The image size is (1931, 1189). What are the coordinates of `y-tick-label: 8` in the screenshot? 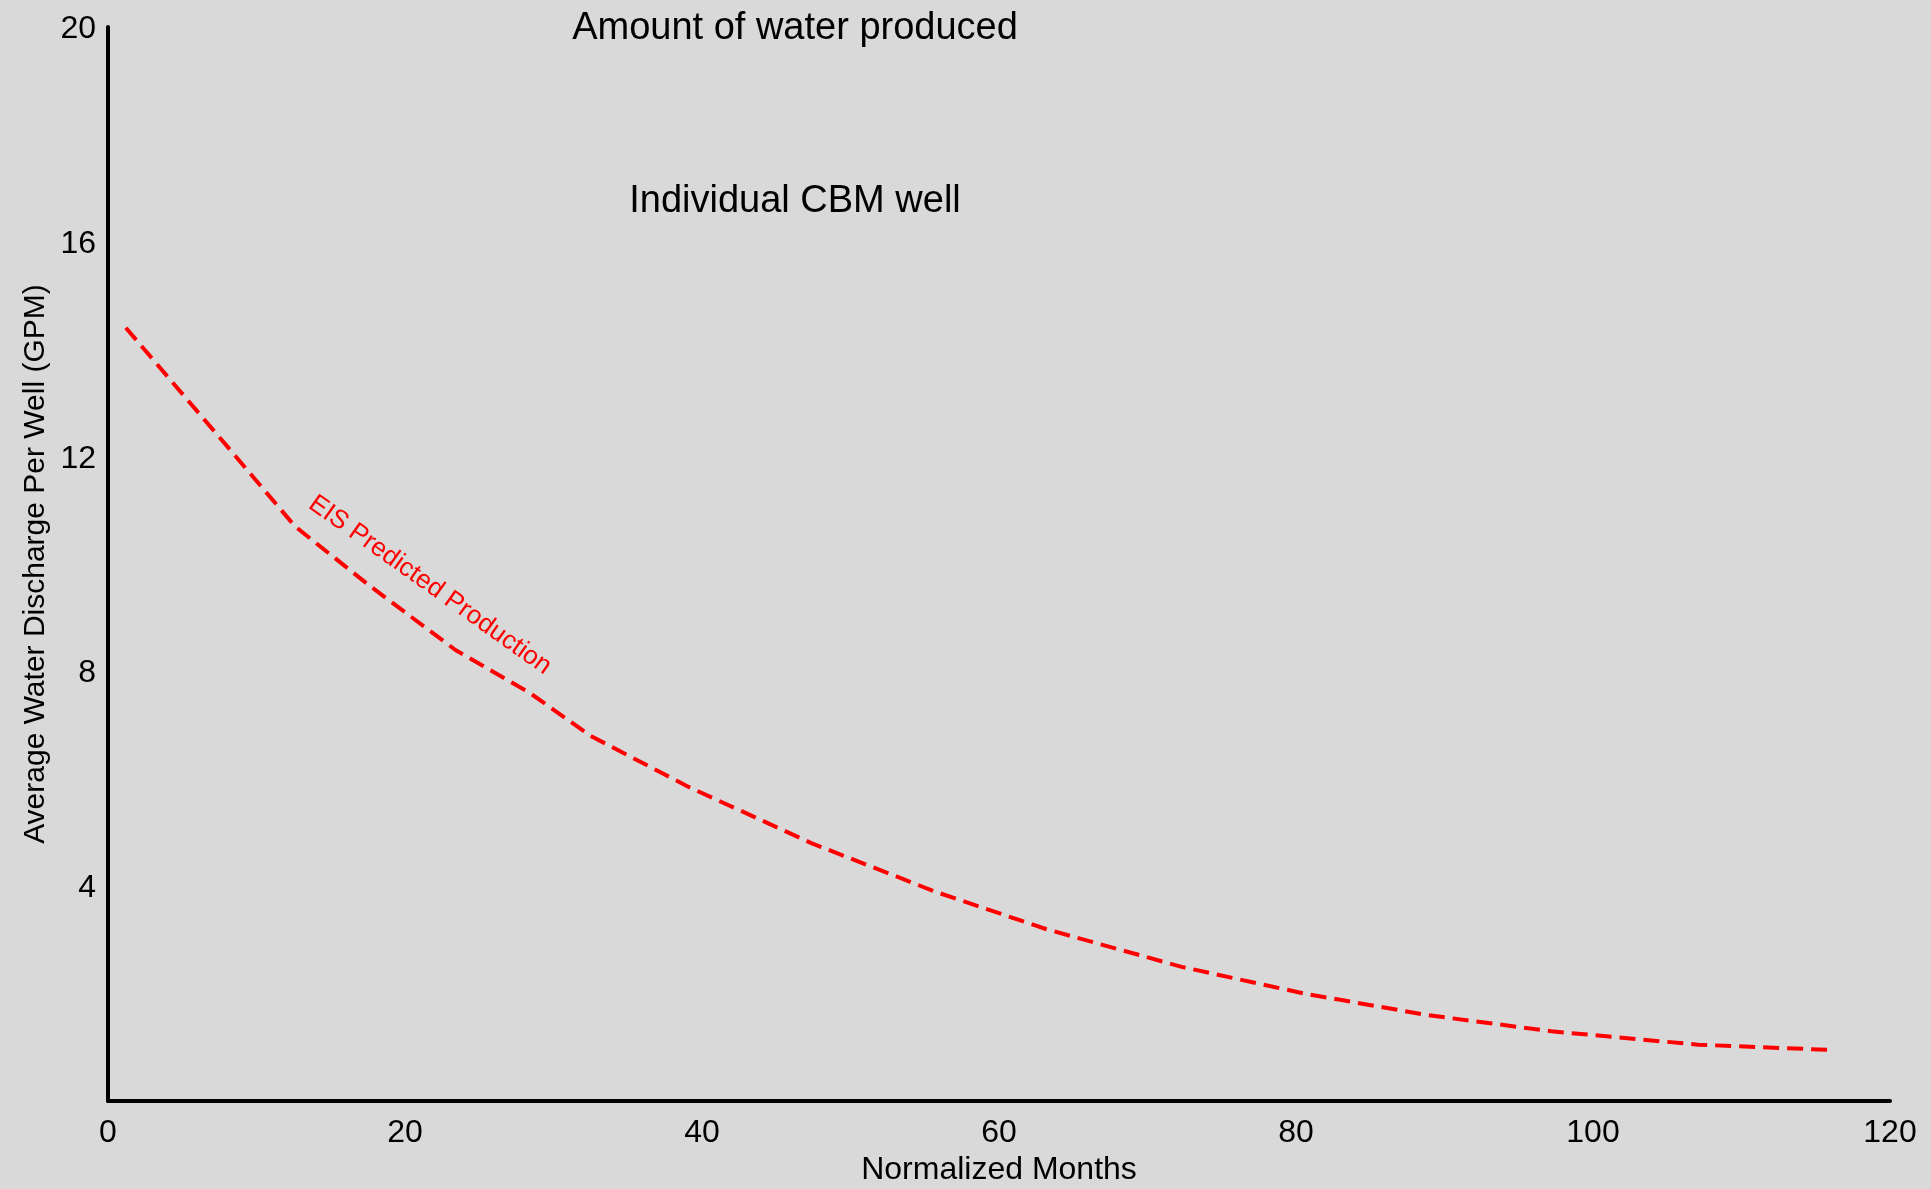 It's located at (87, 671).